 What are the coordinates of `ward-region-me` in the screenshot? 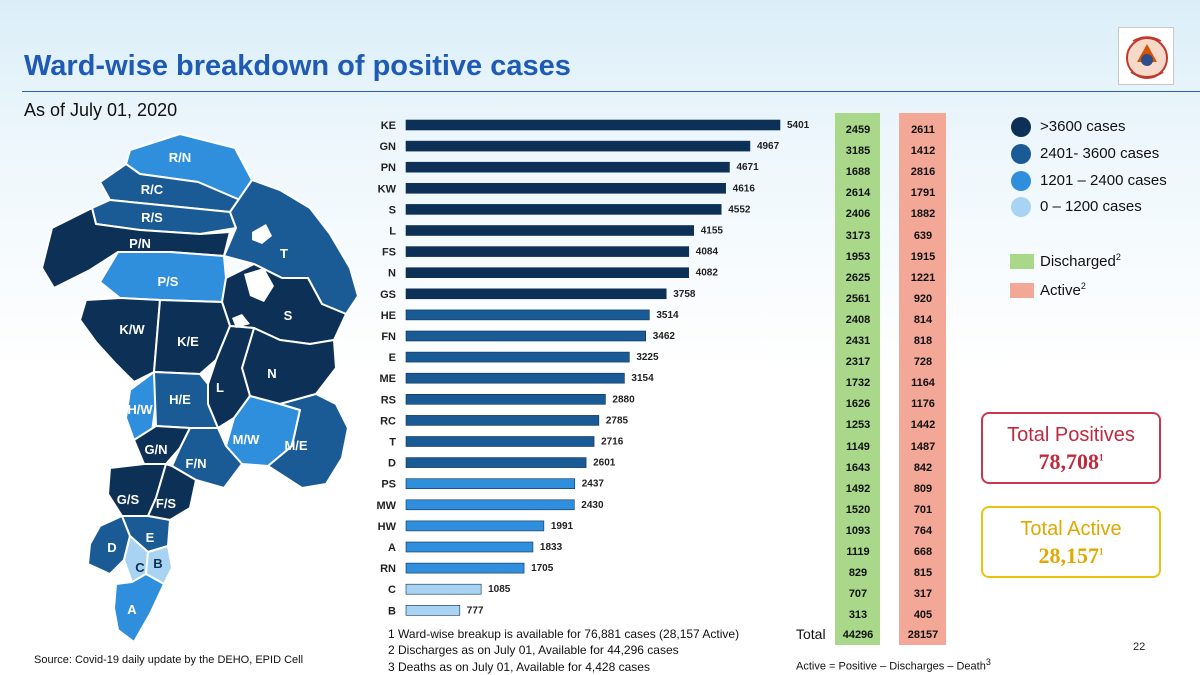 It's located at (308, 441).